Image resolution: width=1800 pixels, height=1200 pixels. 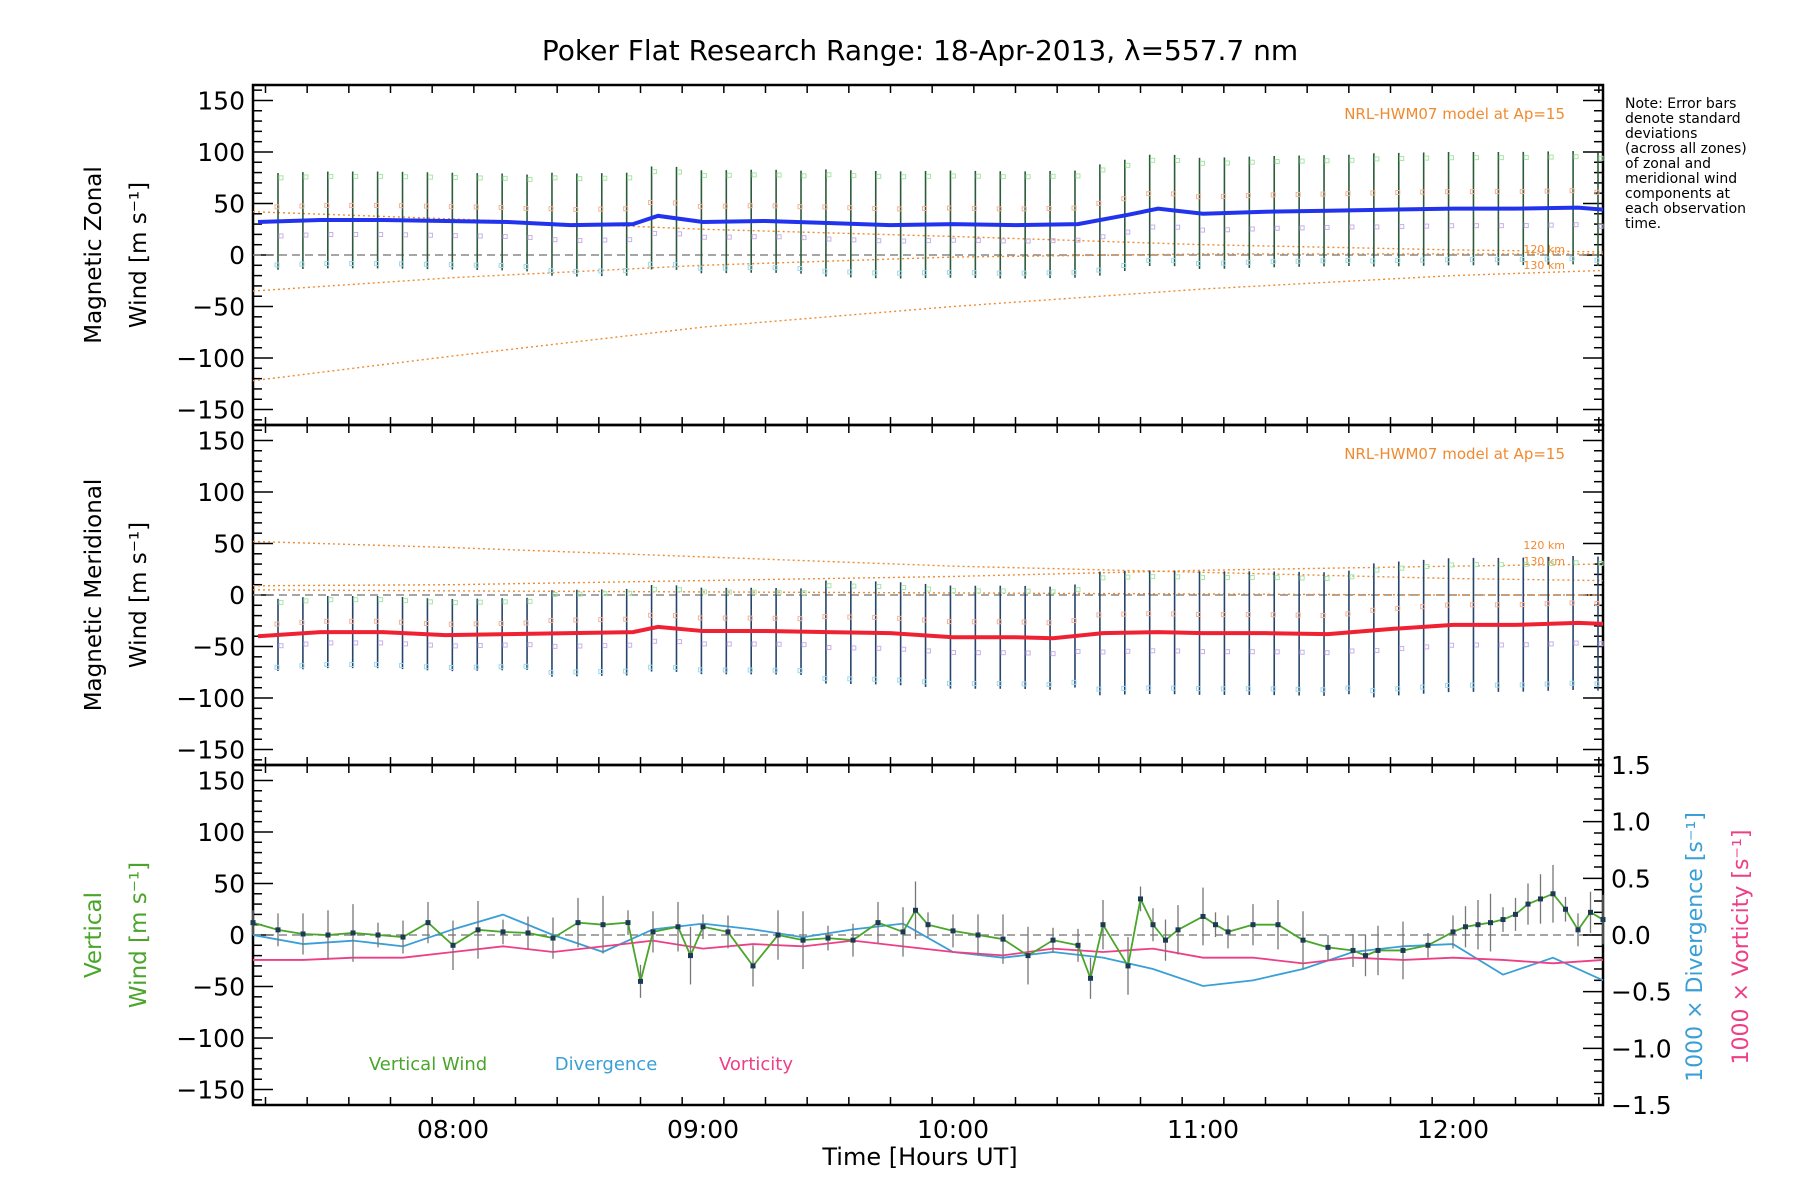 What do you see at coordinates (1631, 765) in the screenshot?
I see `y2-tick-label: 1.5` at bounding box center [1631, 765].